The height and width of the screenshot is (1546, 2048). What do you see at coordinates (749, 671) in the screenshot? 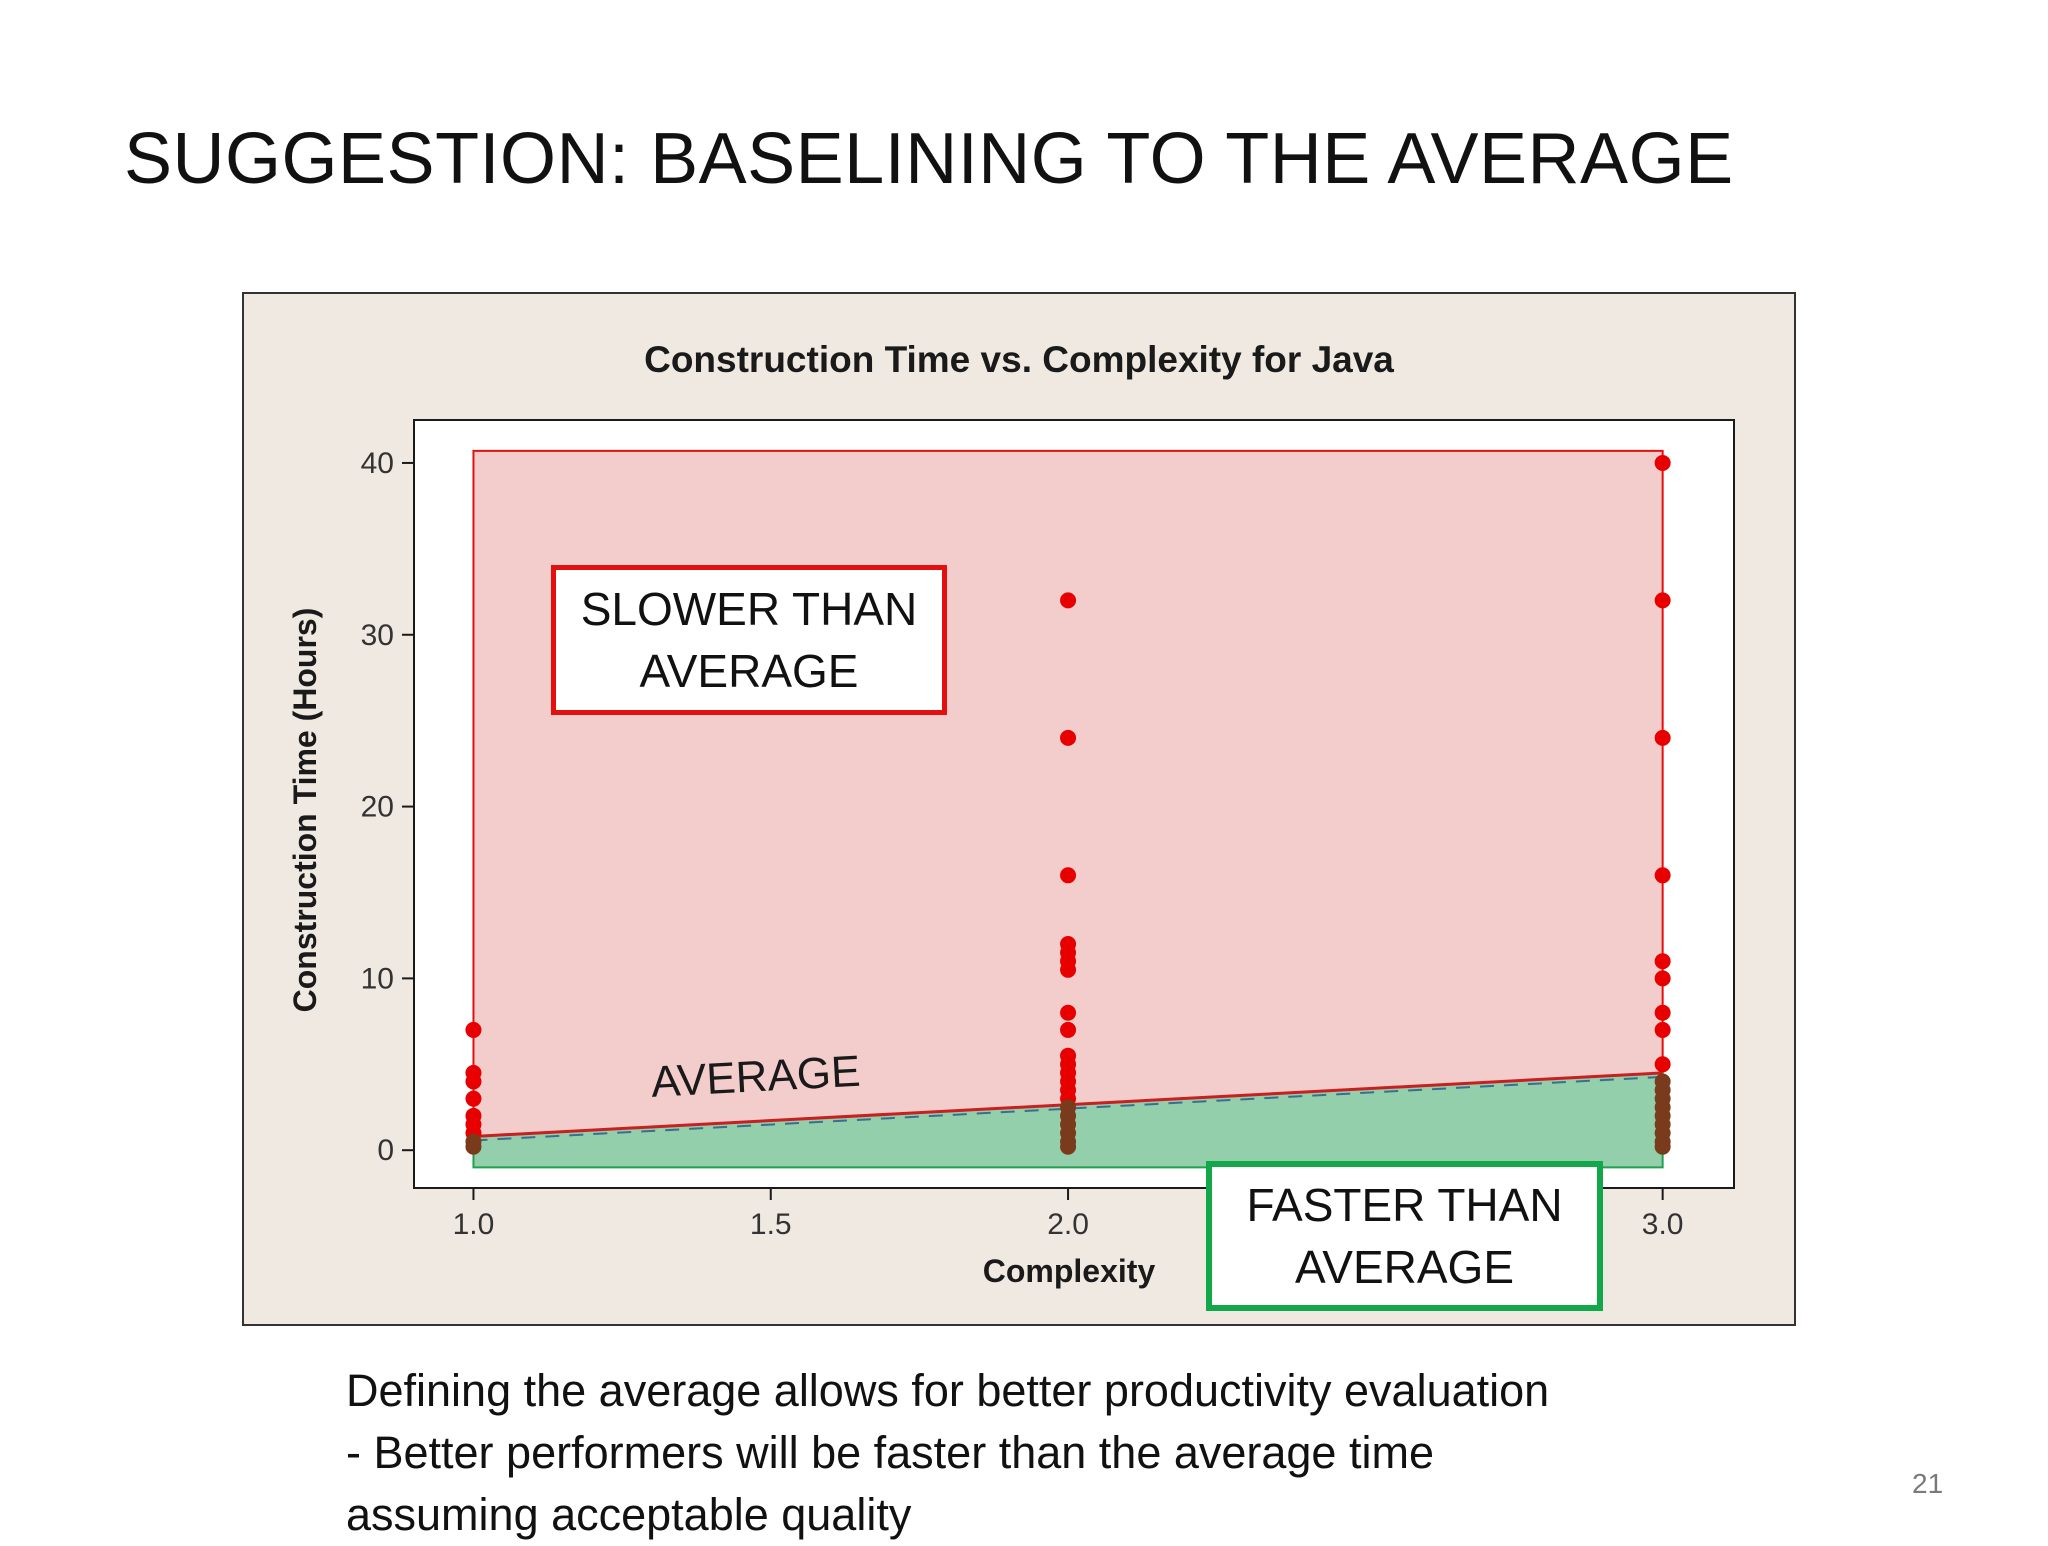
I see `slower-callout-line-2: AVERAGE` at bounding box center [749, 671].